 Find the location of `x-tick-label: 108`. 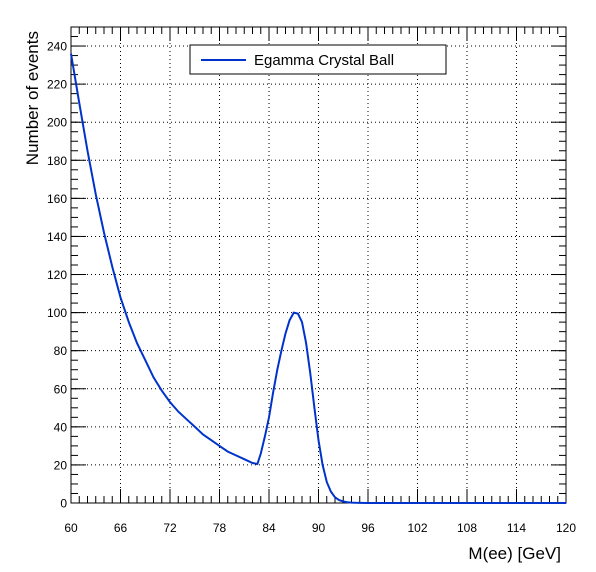

x-tick-label: 108 is located at coordinates (467, 528).